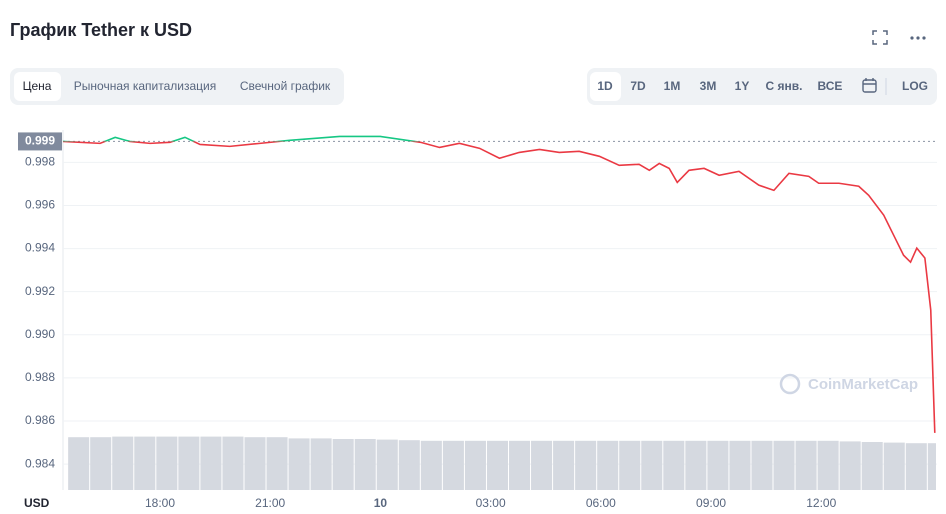 The image size is (946, 514). Describe the element at coordinates (918, 38) in the screenshot. I see `more-icon` at that location.